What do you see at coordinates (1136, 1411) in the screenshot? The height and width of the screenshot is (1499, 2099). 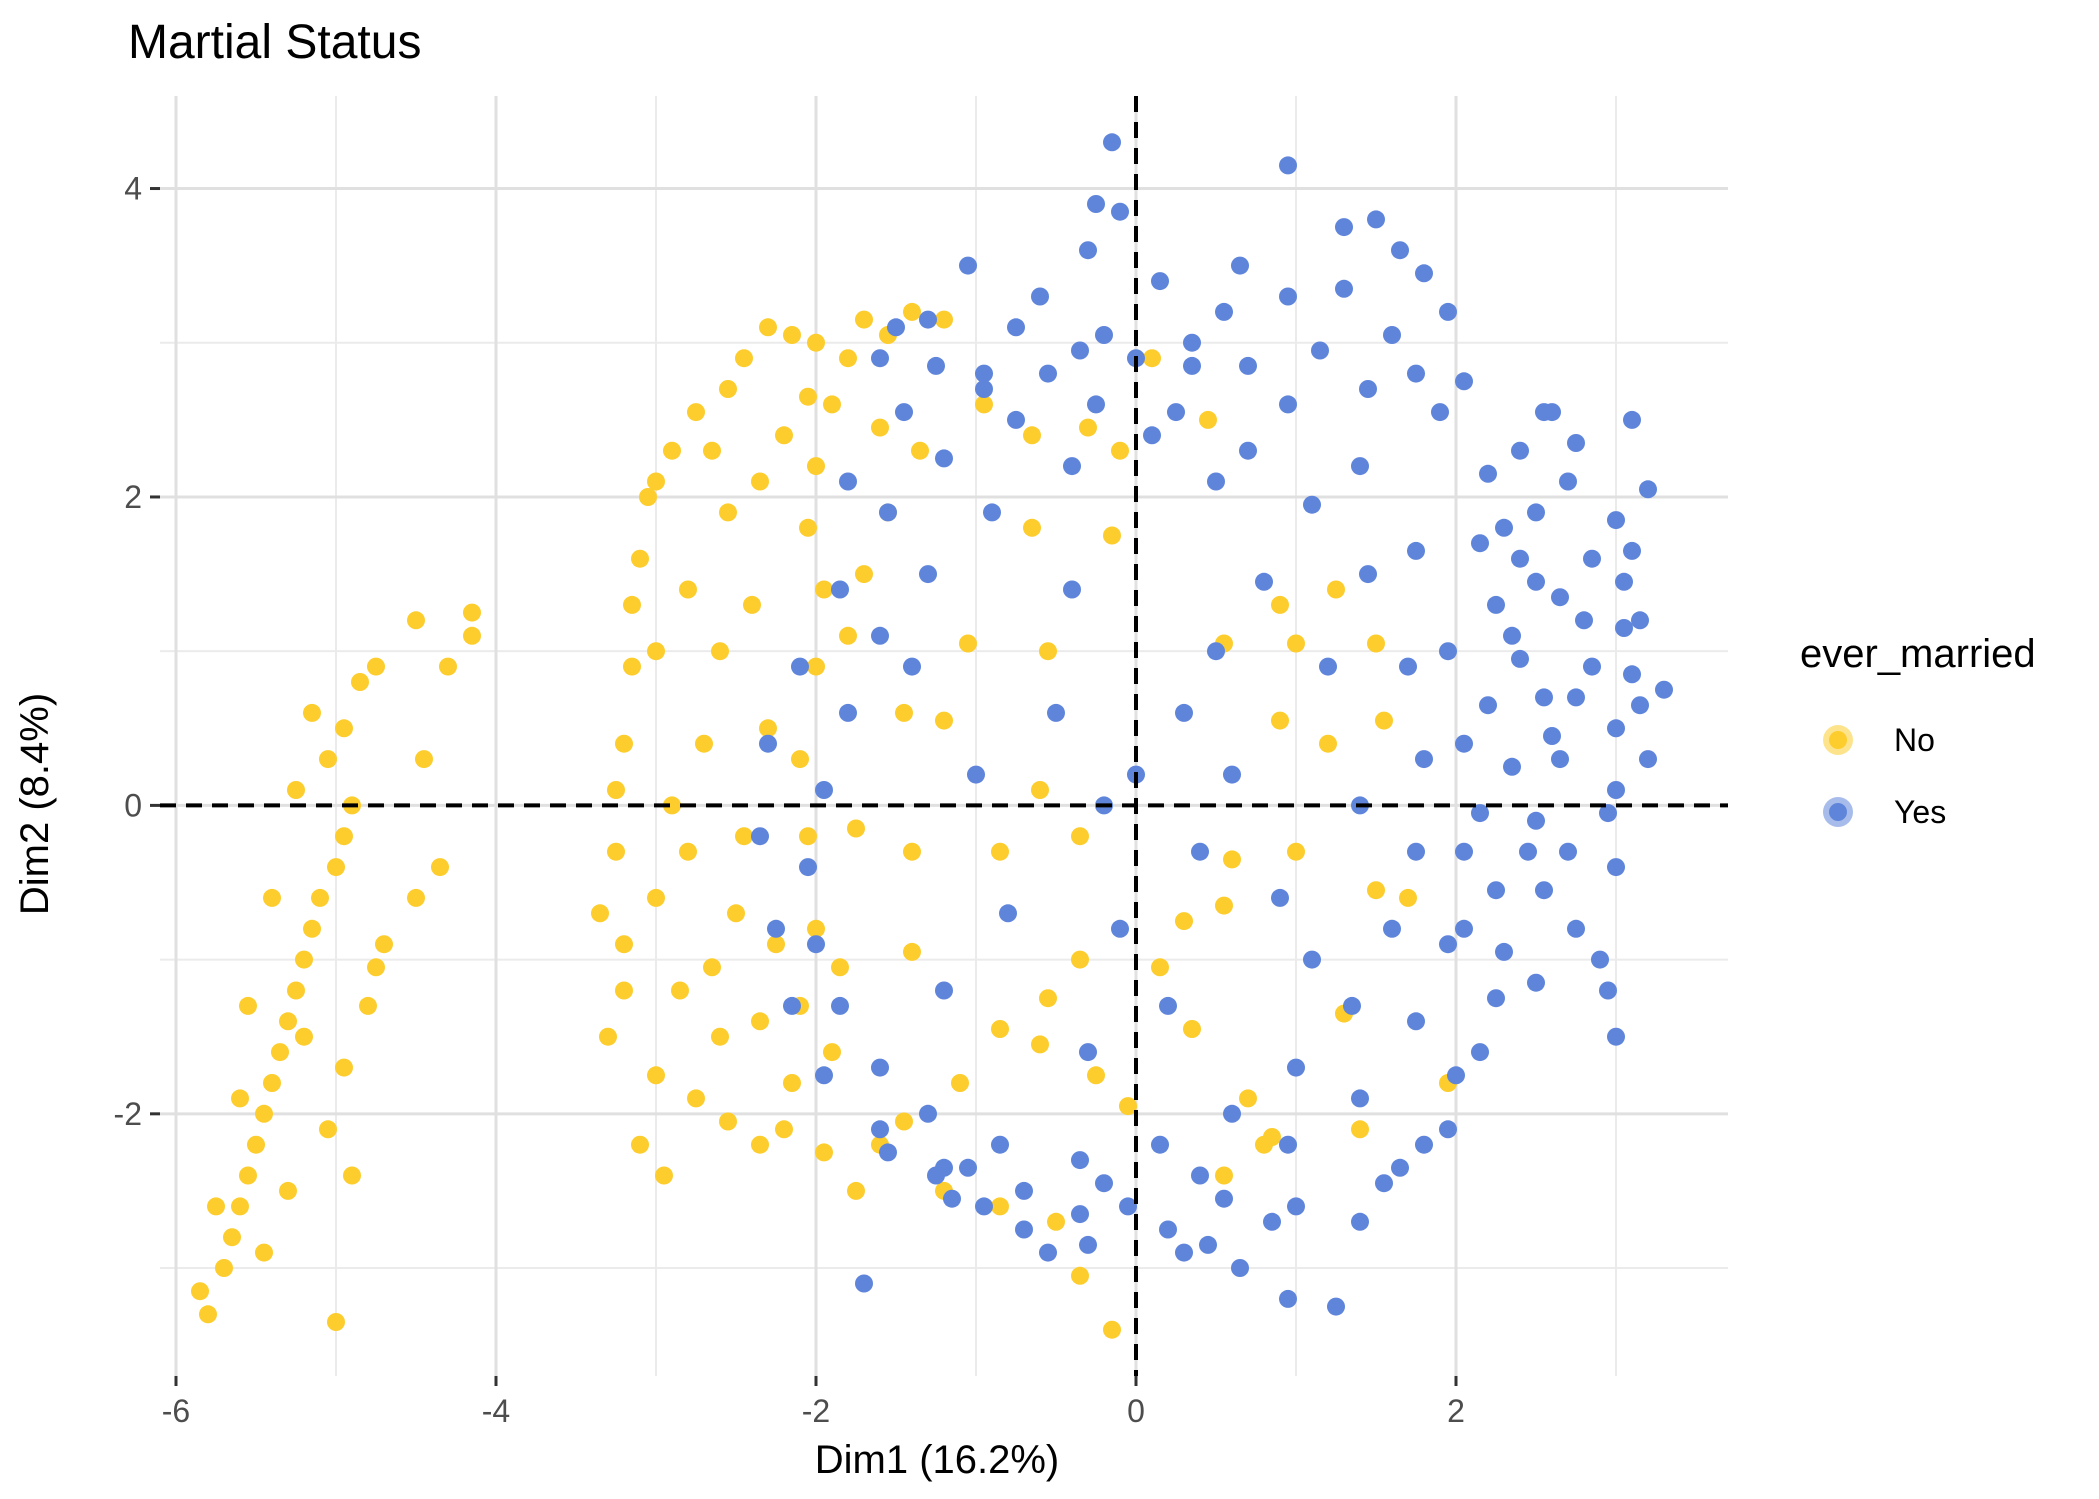 I see `x-tick-label: 0` at bounding box center [1136, 1411].